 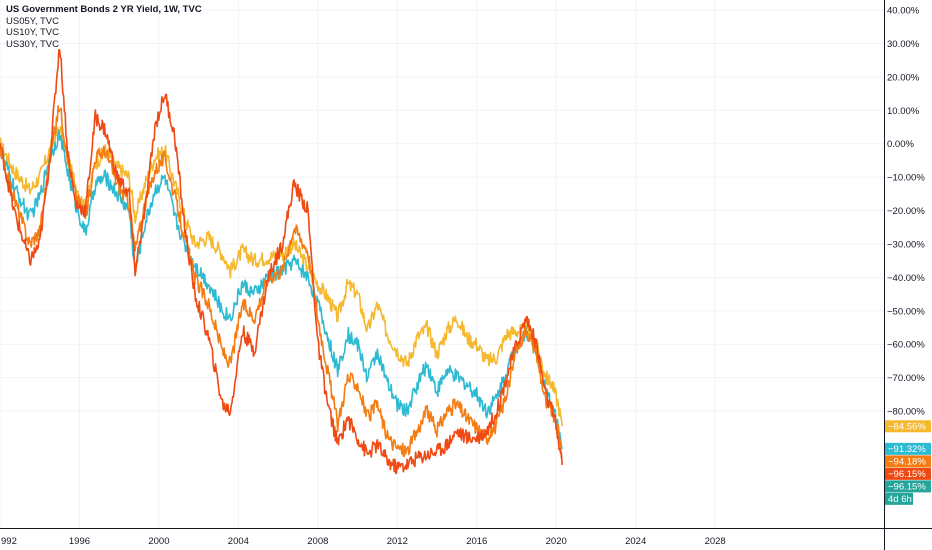 I want to click on x-tick-label: 992, so click(x=9, y=541).